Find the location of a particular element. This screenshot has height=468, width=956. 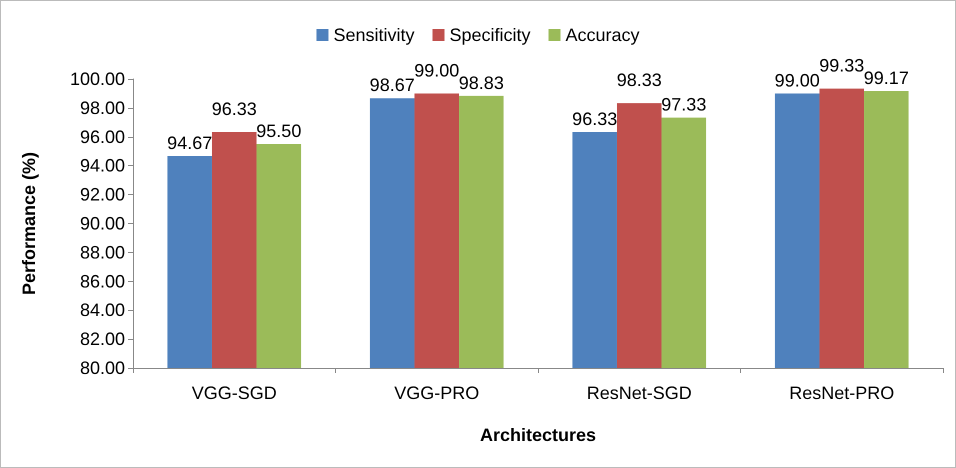

legend-label: Sensitivity is located at coordinates (373, 35).